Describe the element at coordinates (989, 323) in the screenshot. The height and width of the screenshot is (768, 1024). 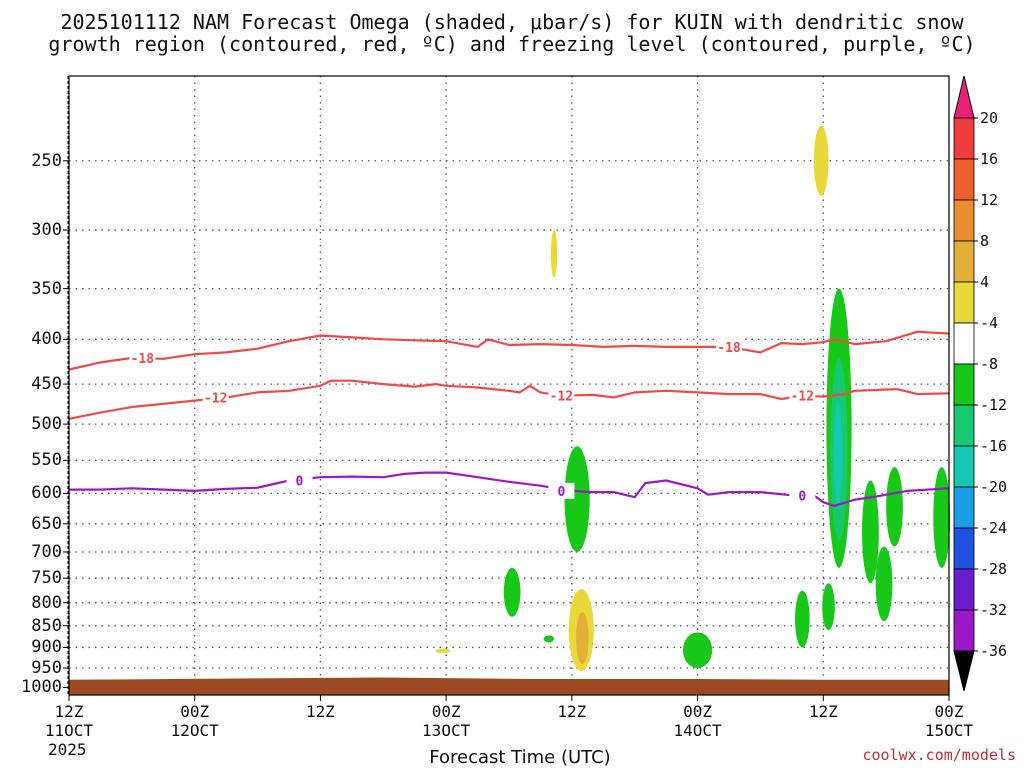
I see `colorbar-label: -4` at that location.